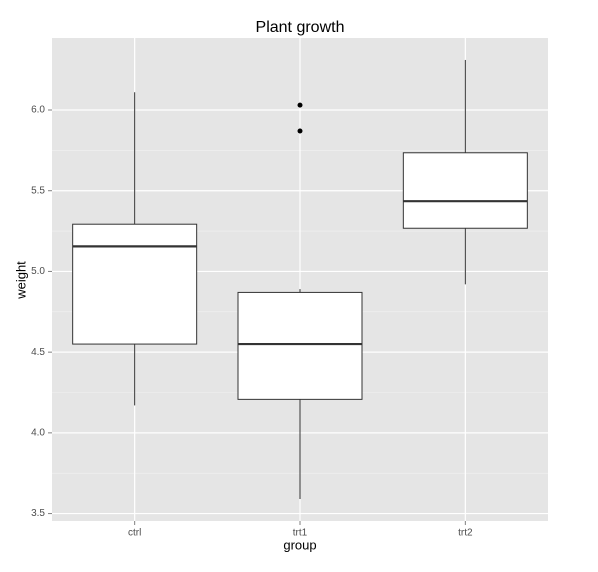 The width and height of the screenshot is (598, 572). What do you see at coordinates (38, 513) in the screenshot?
I see `y-tick-label: 3.5` at bounding box center [38, 513].